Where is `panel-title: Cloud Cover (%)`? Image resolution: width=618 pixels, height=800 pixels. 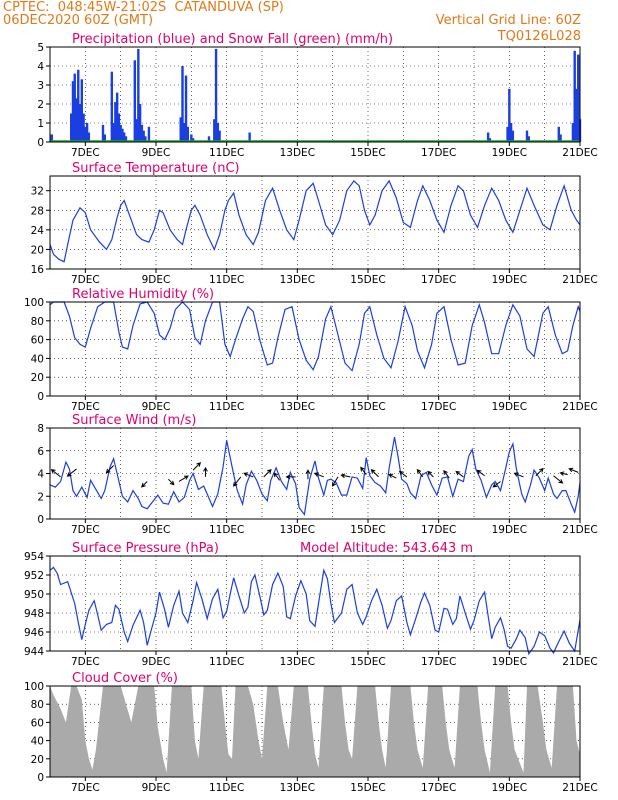
panel-title: Cloud Cover (%) is located at coordinates (125, 678).